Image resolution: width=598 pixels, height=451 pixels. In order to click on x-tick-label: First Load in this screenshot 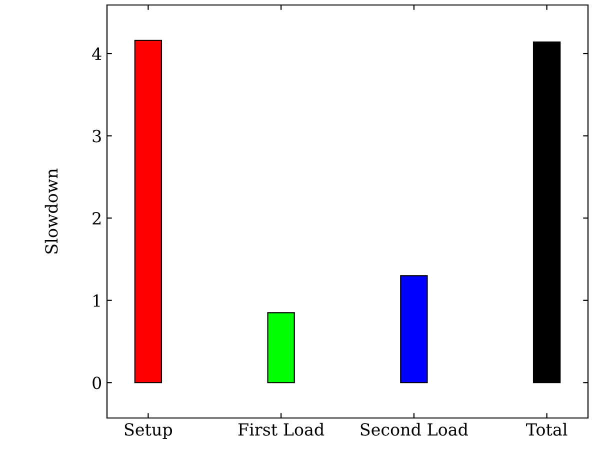, I will do `click(281, 429)`.